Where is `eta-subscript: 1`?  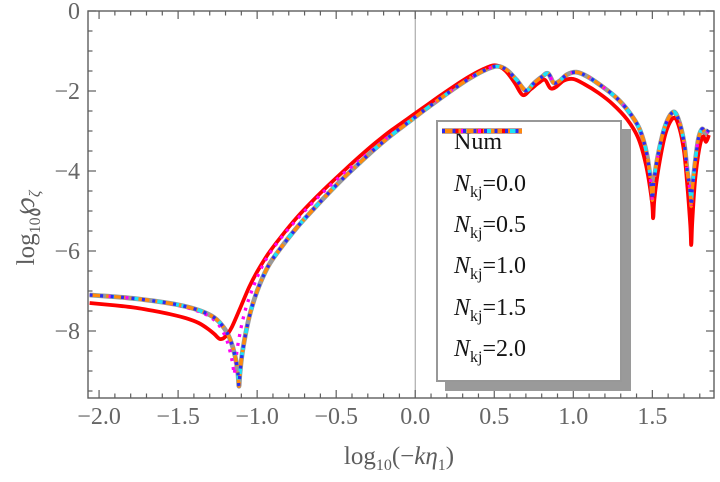 eta-subscript: 1 is located at coordinates (441, 465).